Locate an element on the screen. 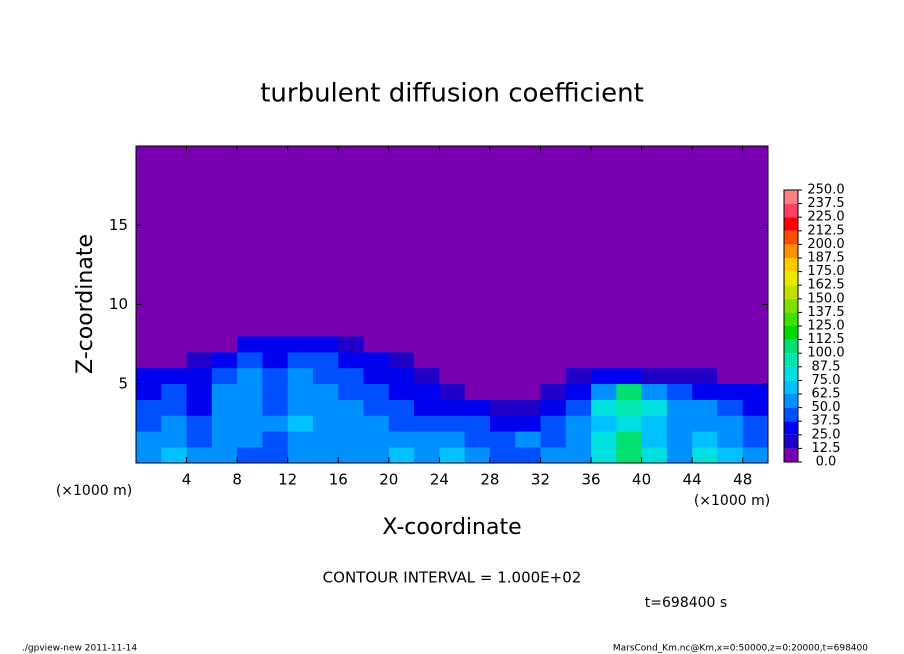  x-unit-label: (×1000 m) is located at coordinates (94, 491).